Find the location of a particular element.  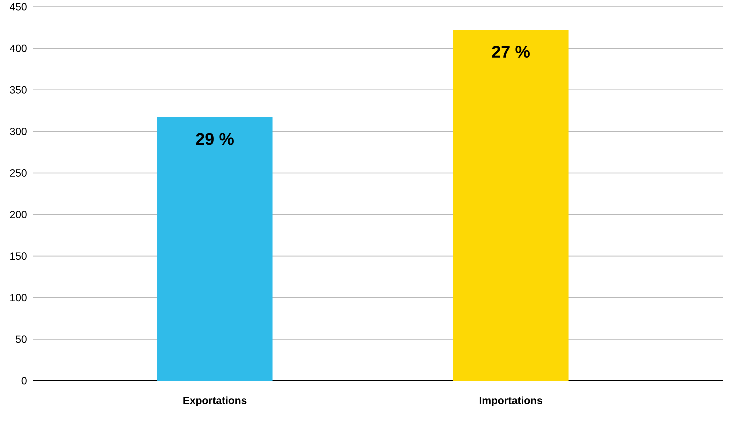

y-tick-label: 300 is located at coordinates (18, 132).